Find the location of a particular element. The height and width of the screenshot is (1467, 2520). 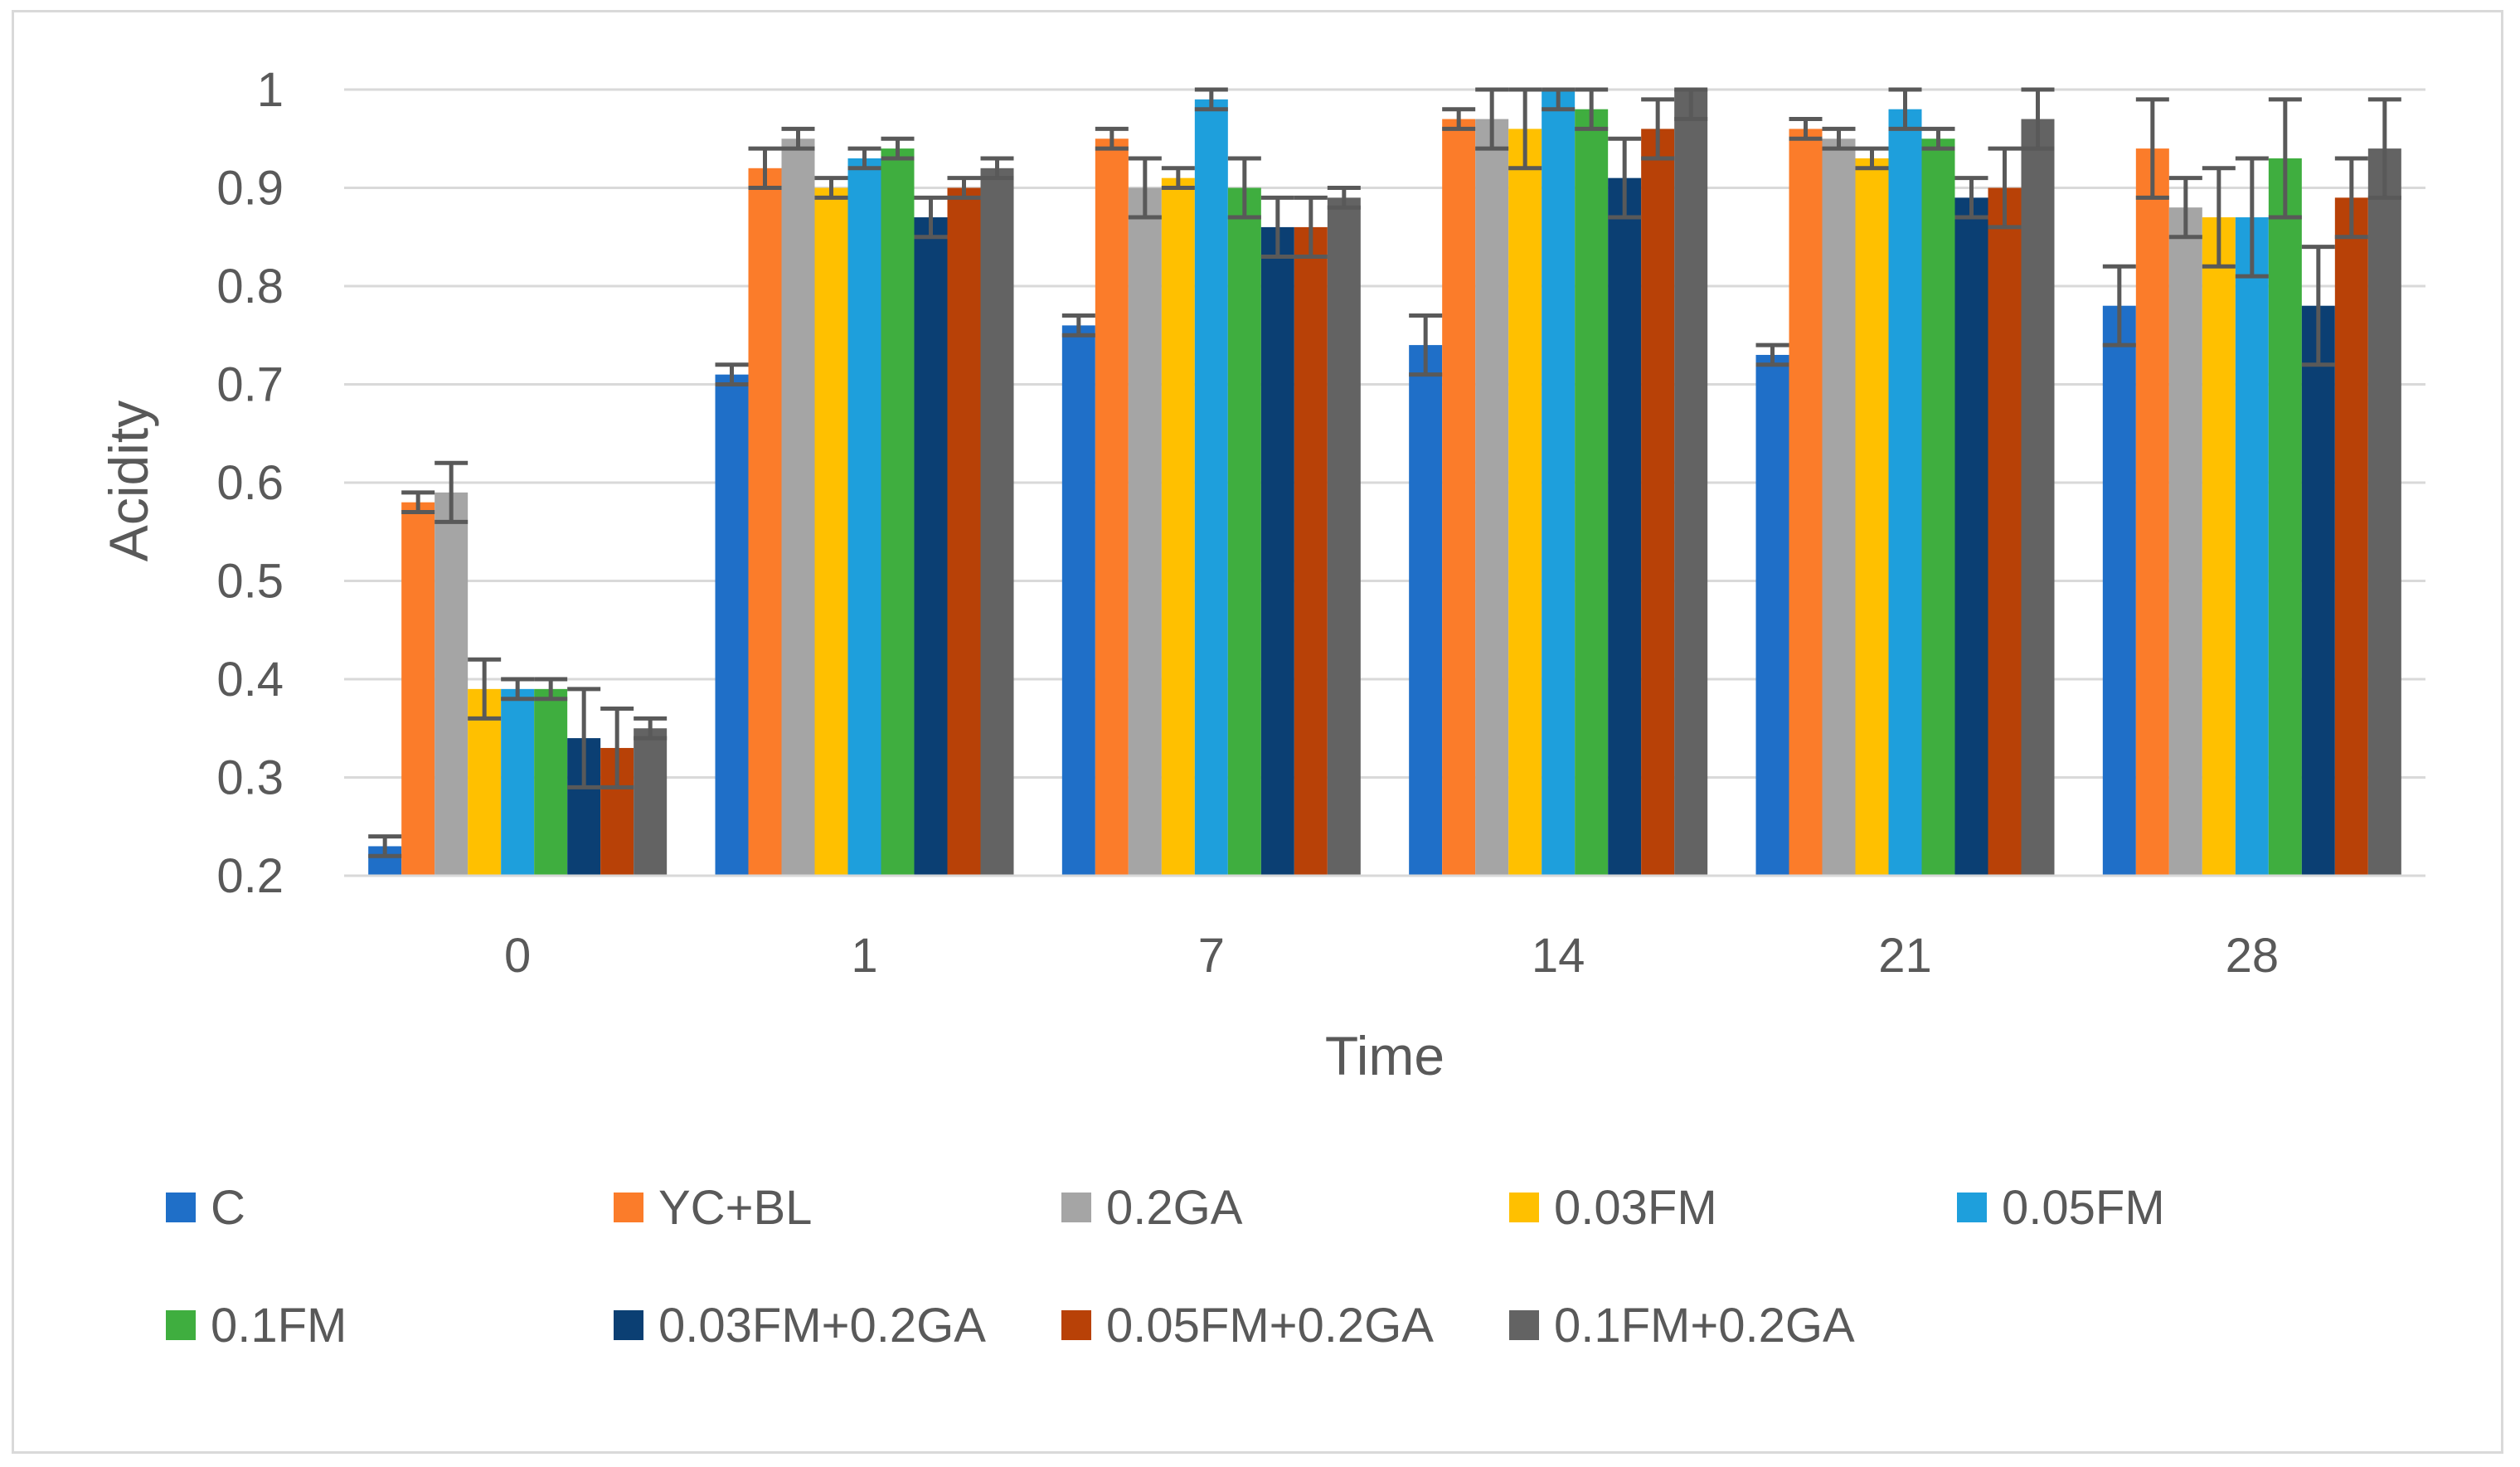

y-tick-label: 0.2 is located at coordinates (250, 876).